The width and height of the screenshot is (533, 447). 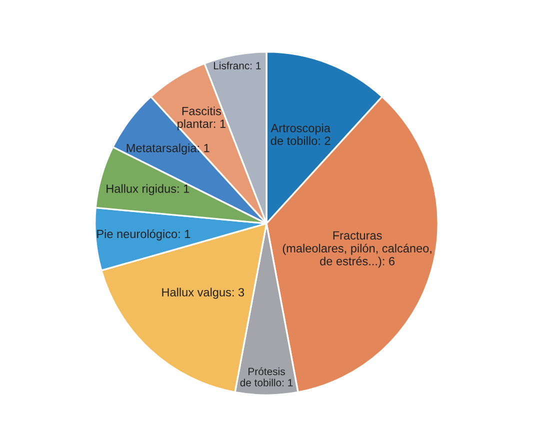 I want to click on slice-label: Pie neurológico: 1, so click(x=143, y=234).